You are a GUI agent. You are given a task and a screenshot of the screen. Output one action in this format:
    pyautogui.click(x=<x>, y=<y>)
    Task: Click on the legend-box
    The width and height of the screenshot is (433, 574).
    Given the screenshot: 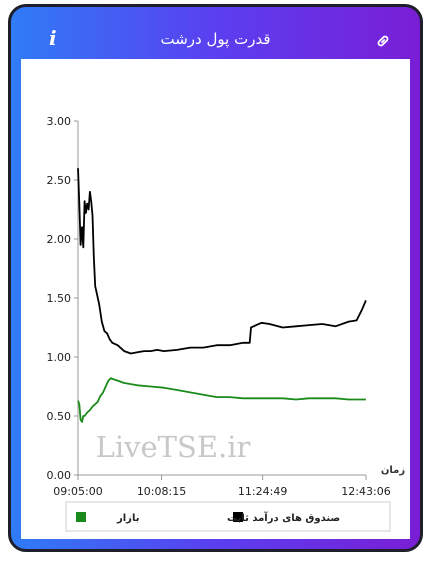 What is the action you would take?
    pyautogui.click(x=228, y=516)
    